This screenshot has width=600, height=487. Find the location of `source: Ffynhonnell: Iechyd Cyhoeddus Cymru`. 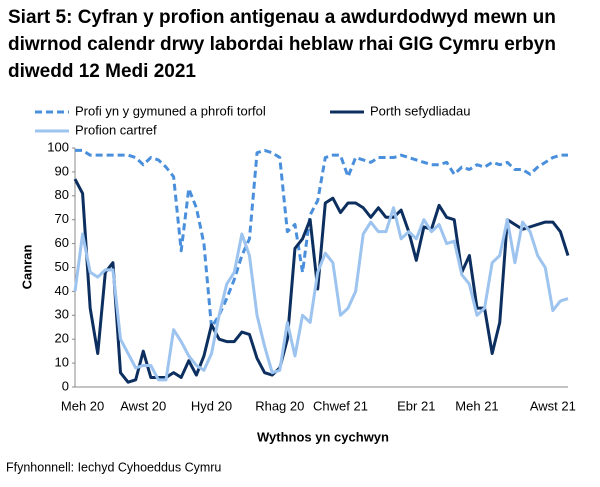

source: Ffynhonnell: Iechyd Cyhoeddus Cymru is located at coordinates (113, 467).